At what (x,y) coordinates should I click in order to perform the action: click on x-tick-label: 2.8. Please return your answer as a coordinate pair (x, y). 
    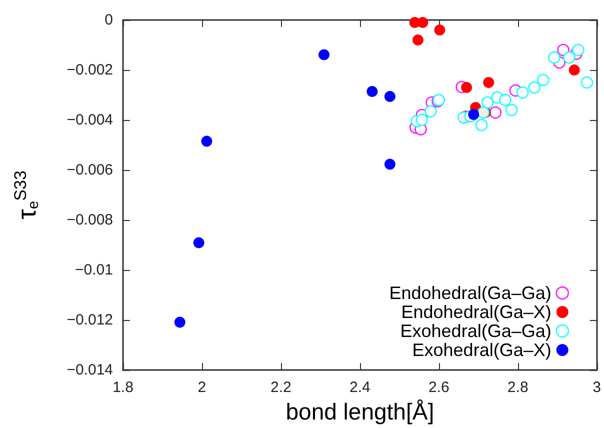
    Looking at the image, I should click on (517, 387).